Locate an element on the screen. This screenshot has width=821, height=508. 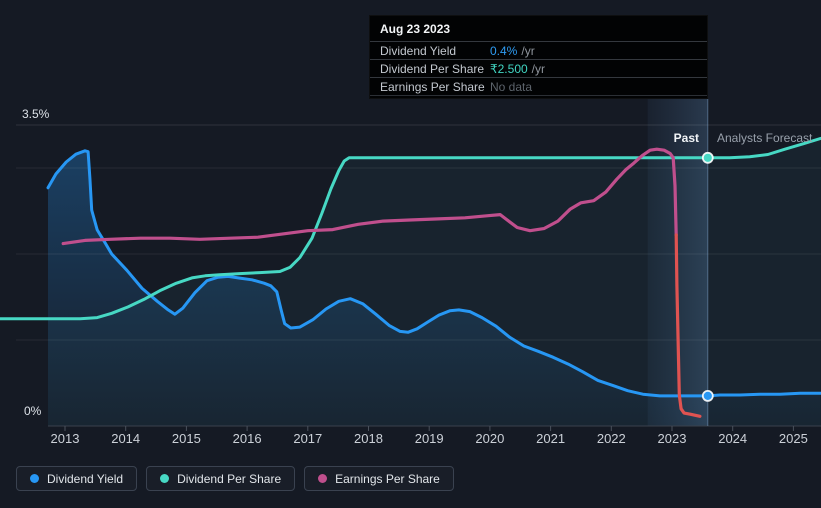
legend-item-label: Dividend Per Share is located at coordinates (229, 478).